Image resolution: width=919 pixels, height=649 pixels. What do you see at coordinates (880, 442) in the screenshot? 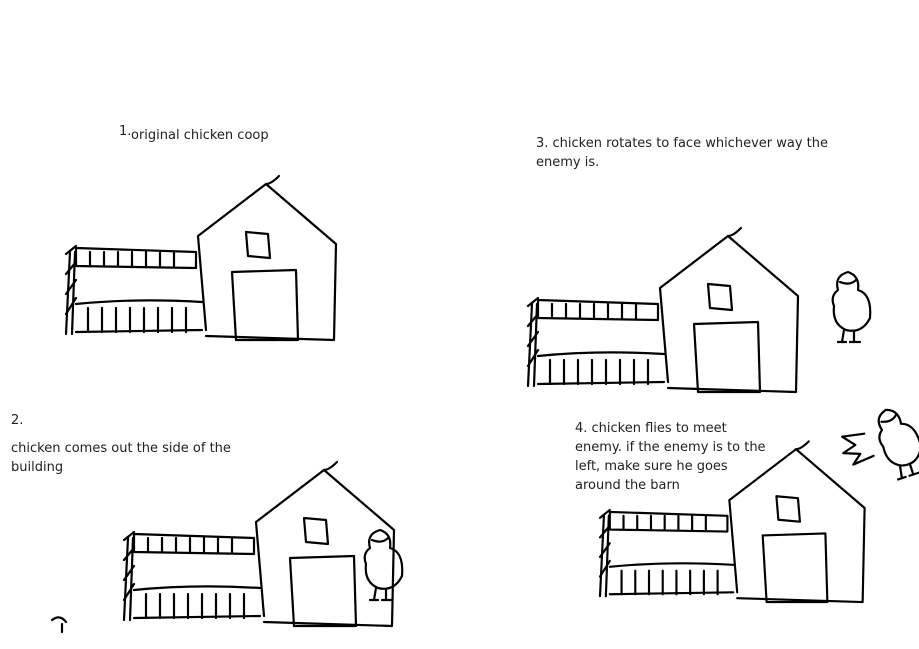
I see `panel-4-chicken` at bounding box center [880, 442].